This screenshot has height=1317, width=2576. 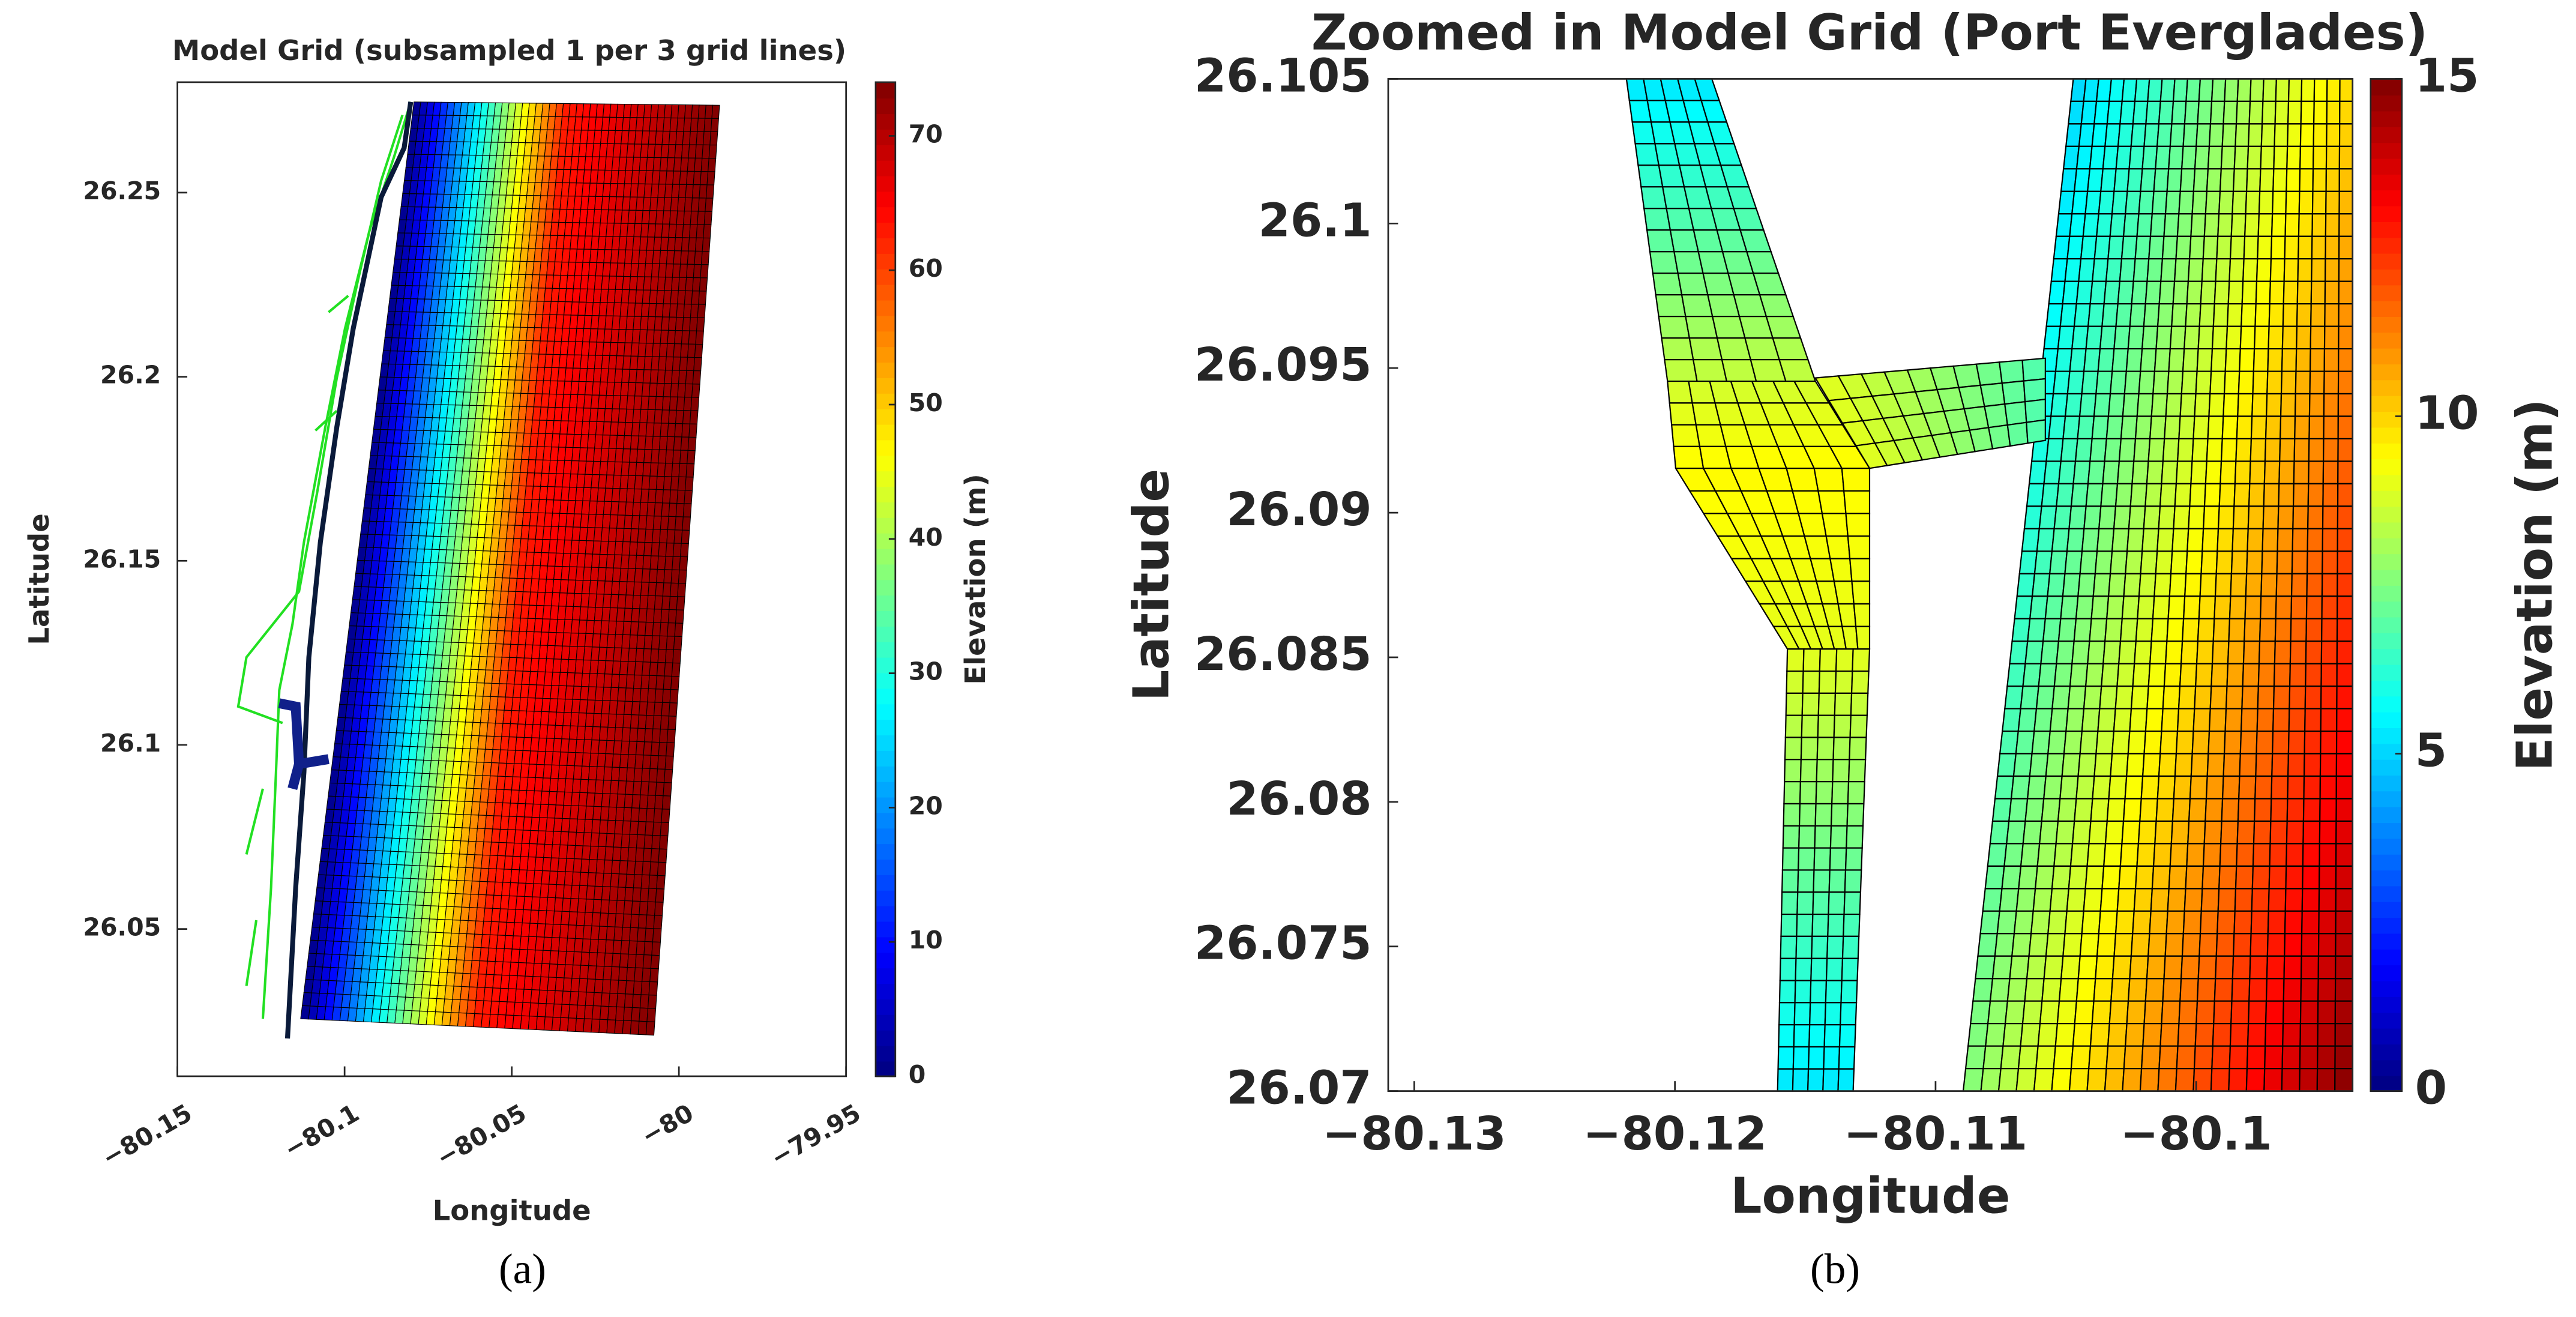 What do you see at coordinates (1299, 510) in the screenshot?
I see `y-tick-label: 26.09` at bounding box center [1299, 510].